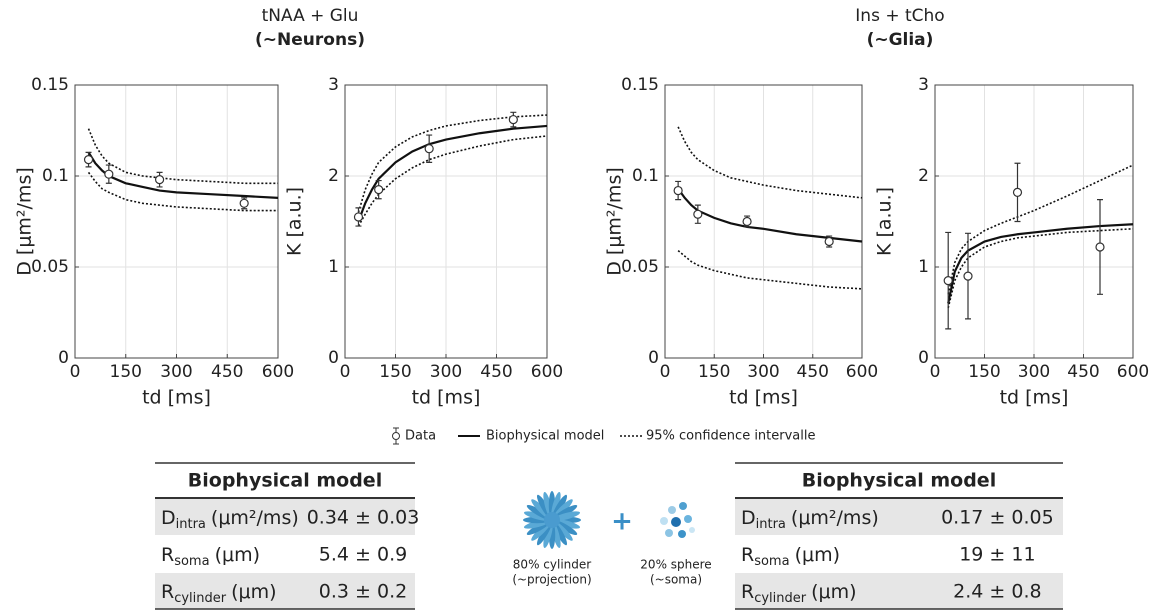 This screenshot has width=1154, height=611. What do you see at coordinates (731, 436) in the screenshot?
I see `legend-label: 95% confidence intervalle` at bounding box center [731, 436].